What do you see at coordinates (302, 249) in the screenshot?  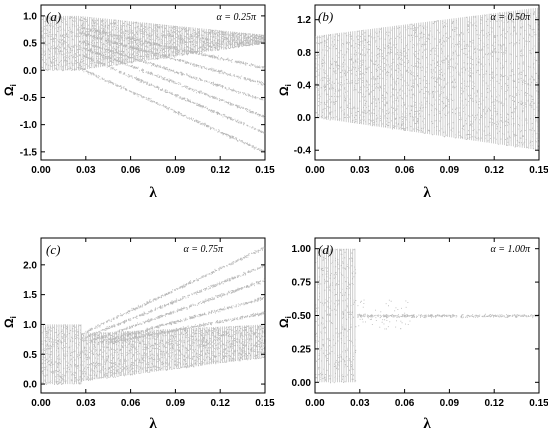 I see `y-tick-label: 1.00` at bounding box center [302, 249].